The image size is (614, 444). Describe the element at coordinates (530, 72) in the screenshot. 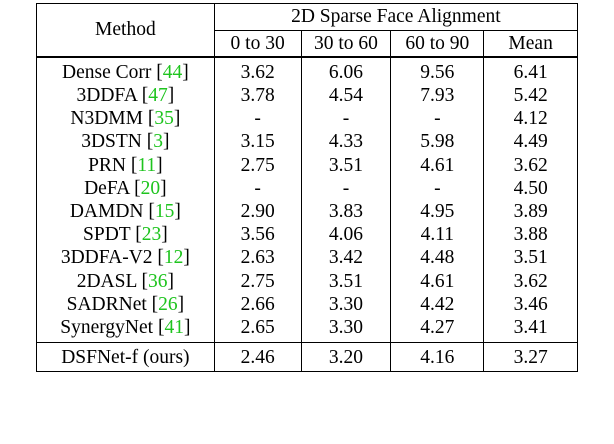

I see `value-cell: 6.41` at that location.